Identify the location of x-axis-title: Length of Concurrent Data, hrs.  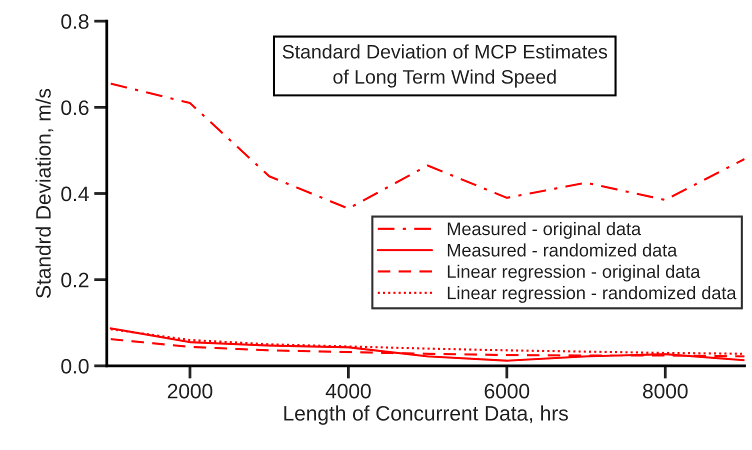
(426, 415).